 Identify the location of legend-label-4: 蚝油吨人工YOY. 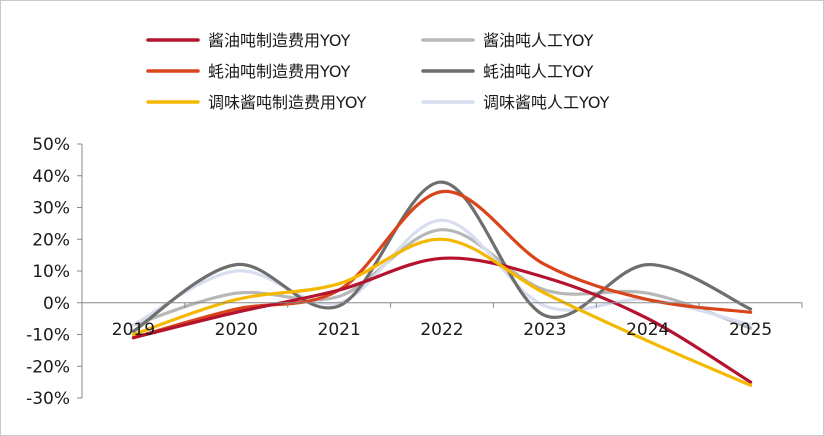
(538, 71).